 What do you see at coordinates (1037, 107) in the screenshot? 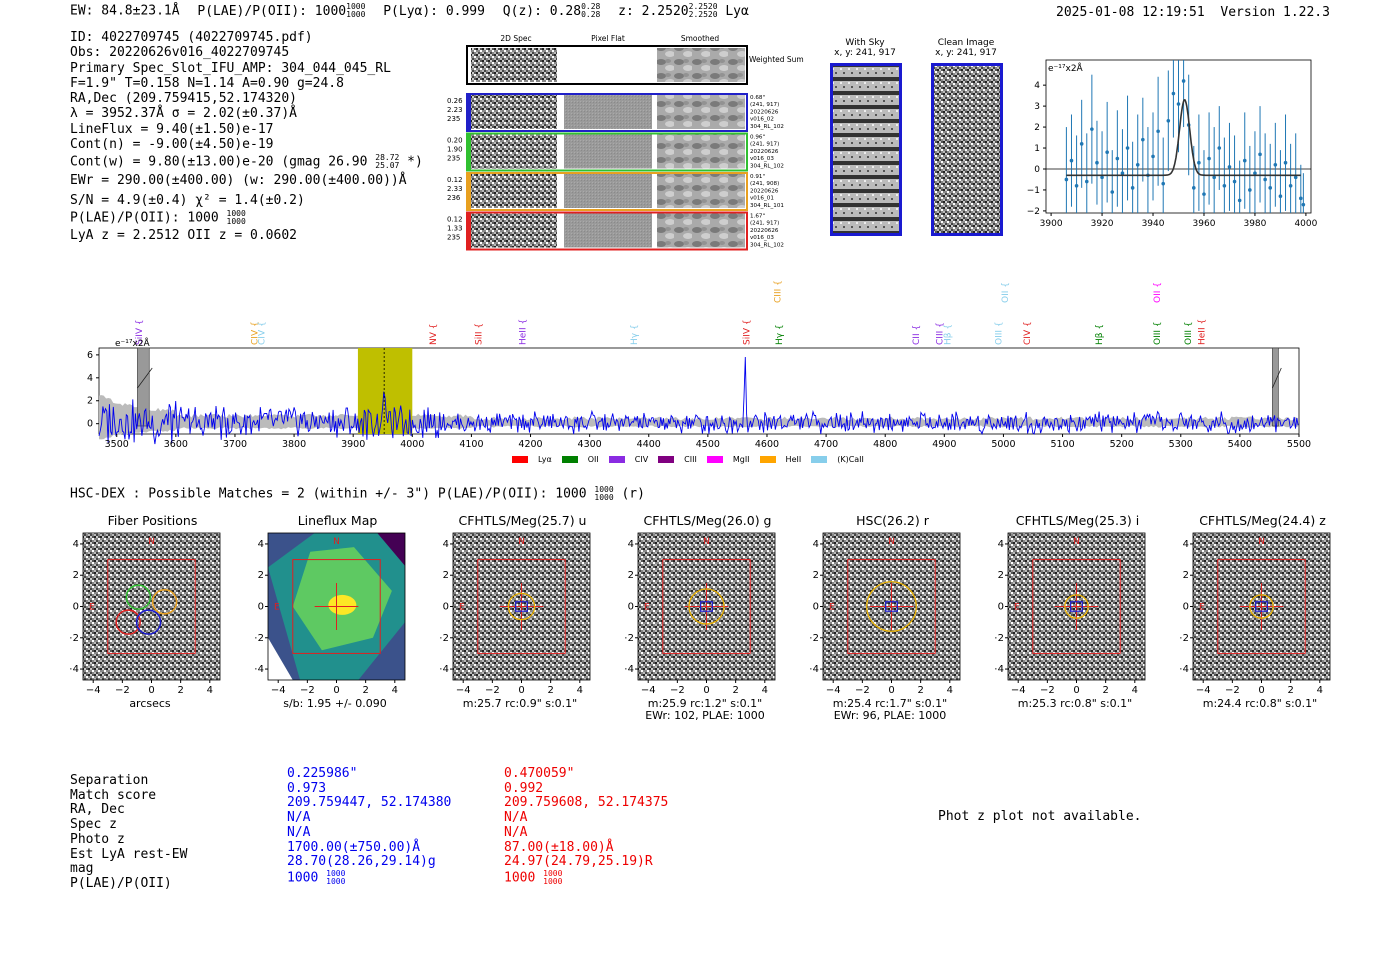
I see `zoom-ytick-label: 3` at bounding box center [1037, 107].